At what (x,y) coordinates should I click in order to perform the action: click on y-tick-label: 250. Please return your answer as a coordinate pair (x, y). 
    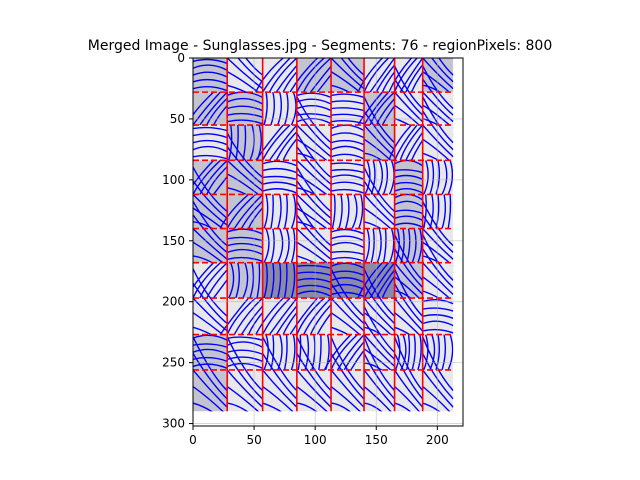
    Looking at the image, I should click on (173, 363).